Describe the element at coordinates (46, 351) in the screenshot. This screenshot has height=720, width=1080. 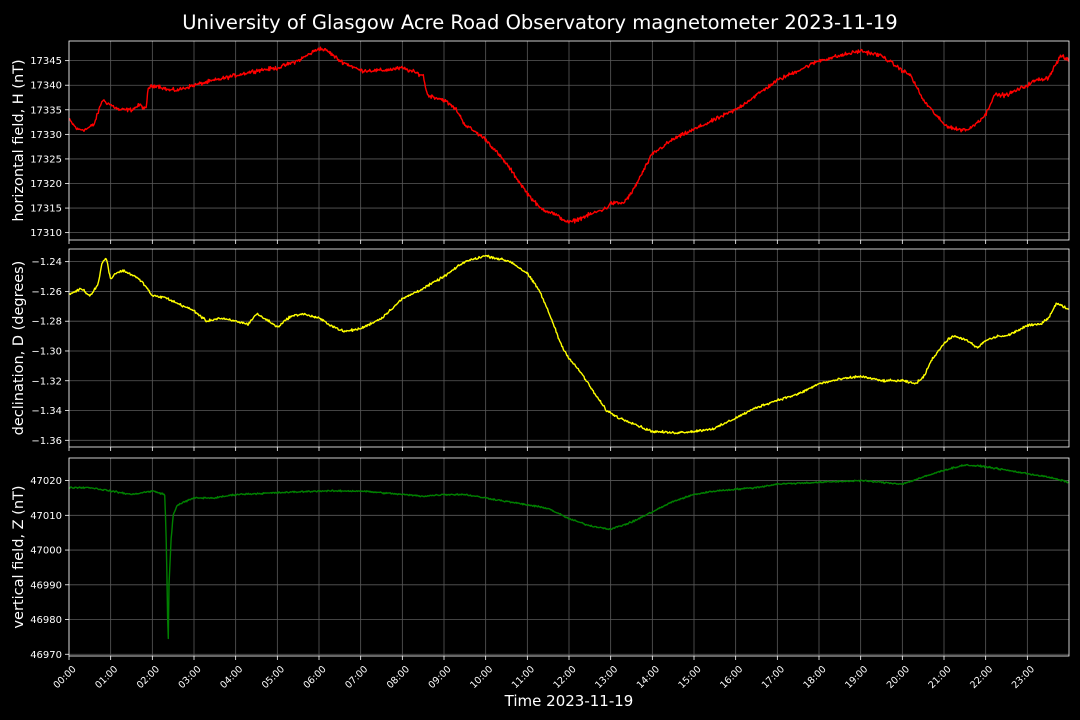
I see `y-tick-label: −1.30` at that location.